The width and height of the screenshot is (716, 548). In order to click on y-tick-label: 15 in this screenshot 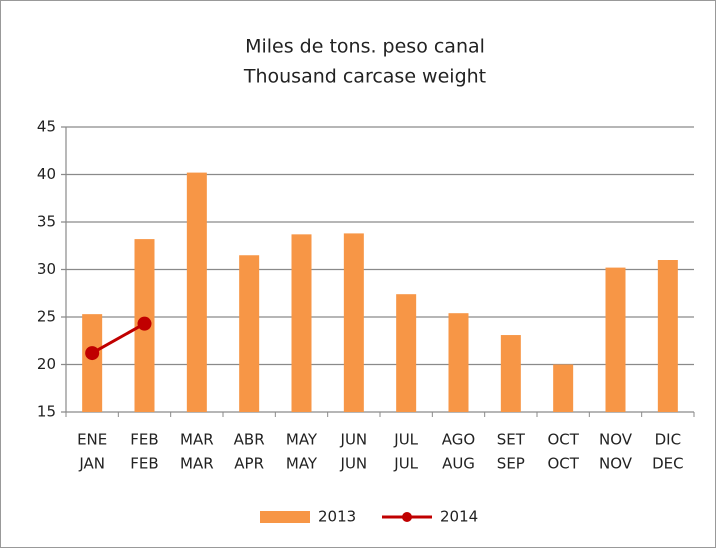, I will do `click(46, 412)`.